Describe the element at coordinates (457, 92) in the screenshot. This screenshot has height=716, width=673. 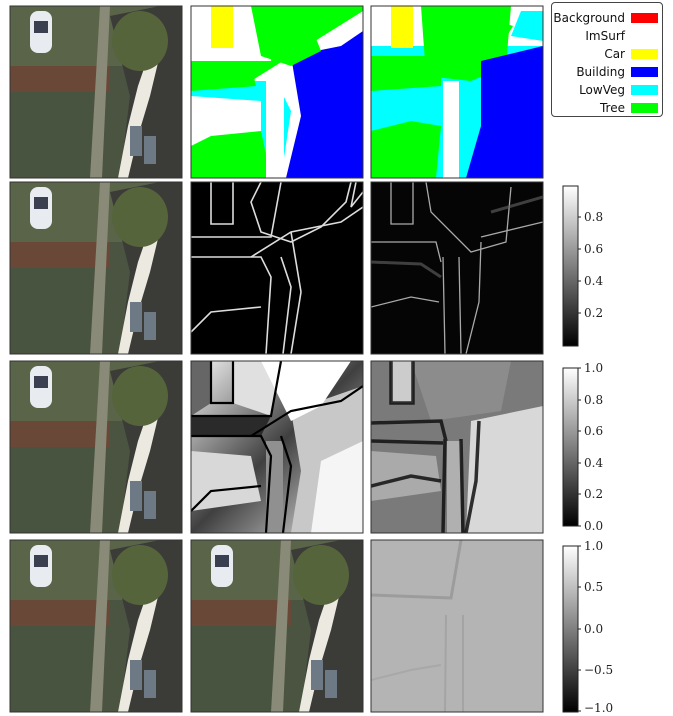
I see `panel-pred-segmentation` at that location.